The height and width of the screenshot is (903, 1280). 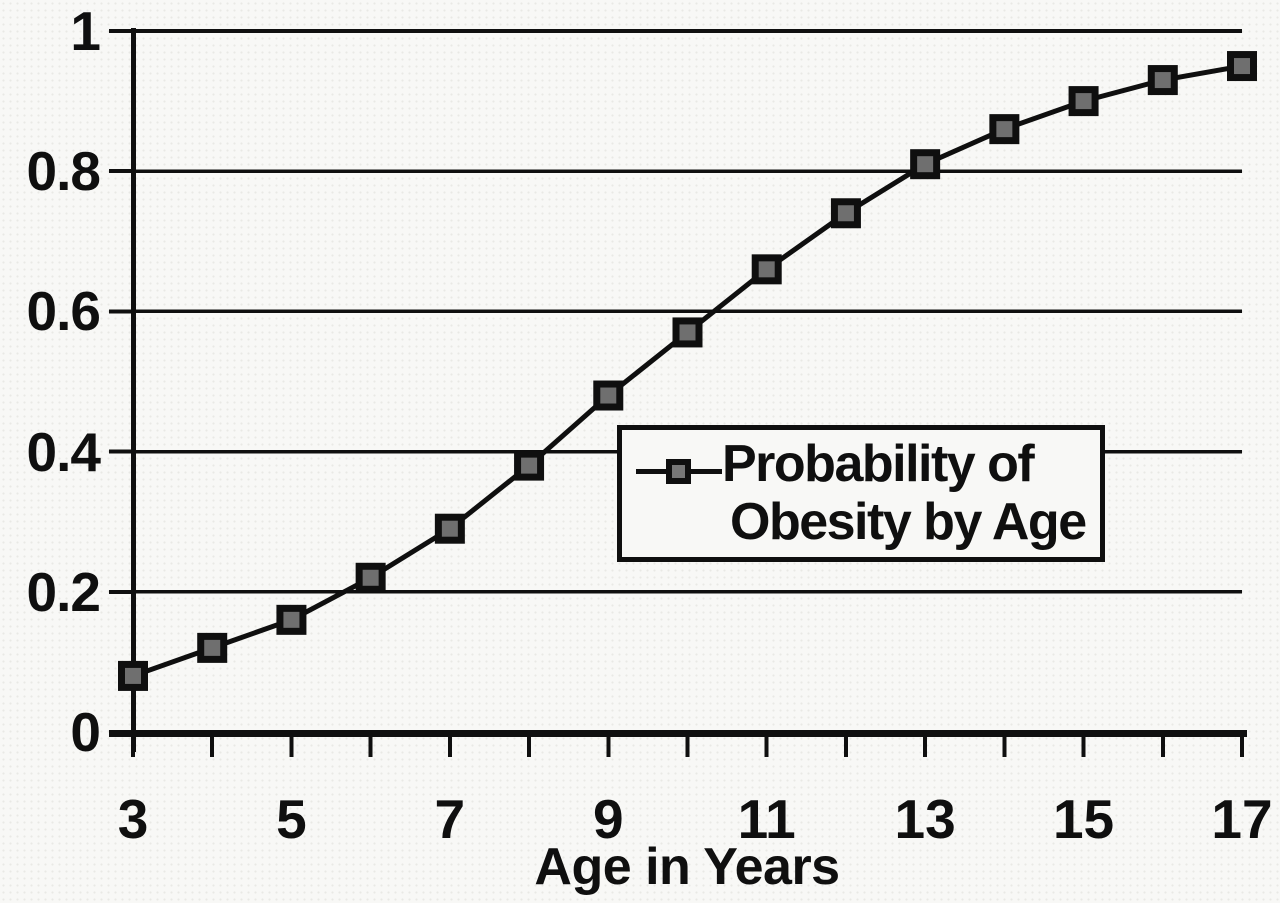 I want to click on x-axis-tick-label: 13, so click(x=925, y=819).